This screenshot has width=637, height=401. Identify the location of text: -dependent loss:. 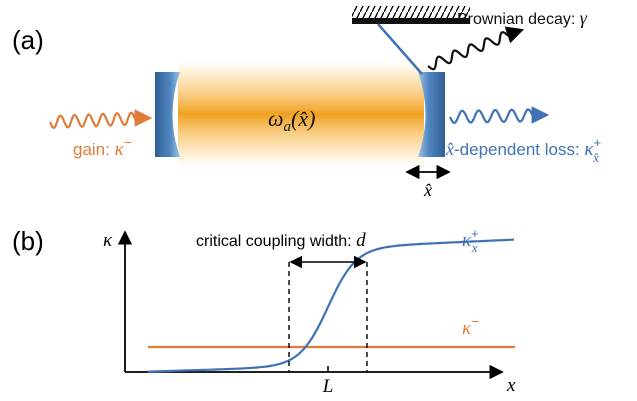
(519, 149).